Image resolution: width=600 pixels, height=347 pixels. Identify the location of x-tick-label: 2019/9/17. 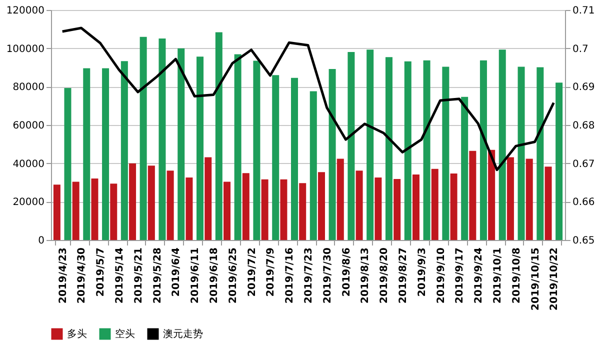
(460, 275).